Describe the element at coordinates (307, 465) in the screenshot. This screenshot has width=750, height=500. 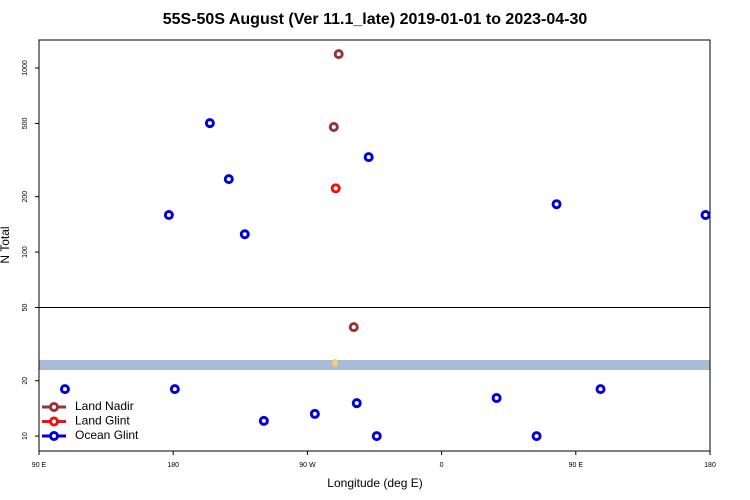
I see `x-tick-label: 90 W` at that location.